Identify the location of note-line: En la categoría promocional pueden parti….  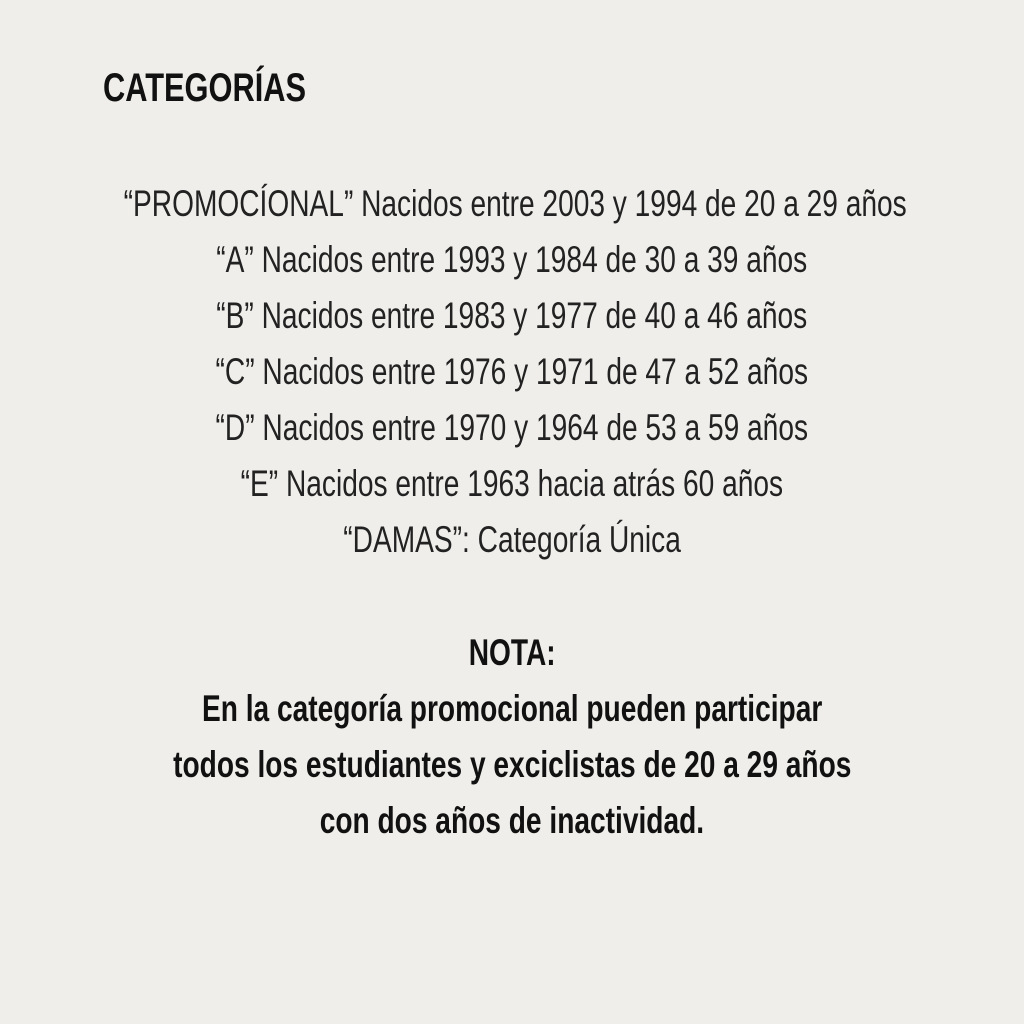
(512, 708).